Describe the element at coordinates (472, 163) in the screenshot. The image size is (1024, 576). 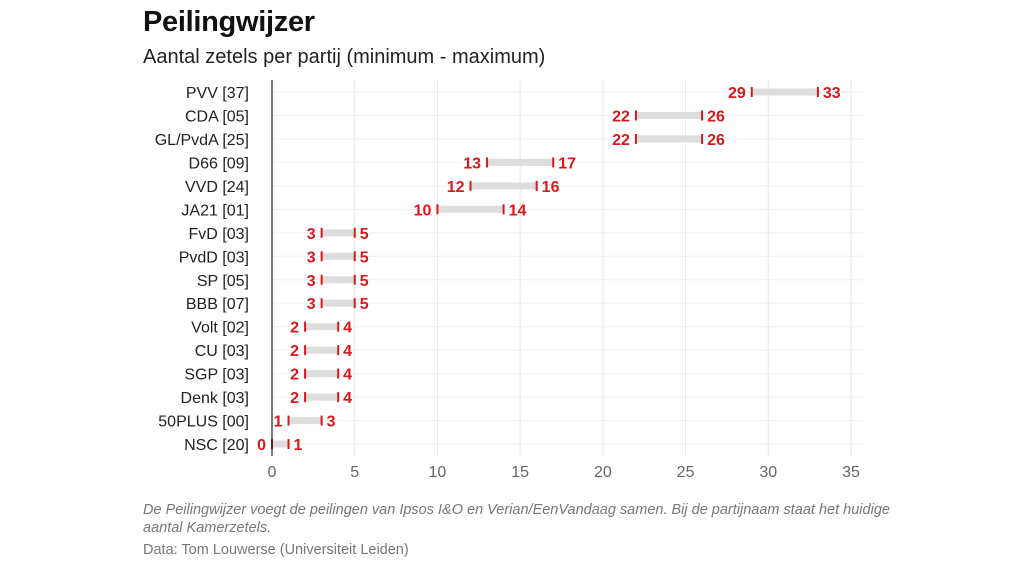
I see `min-value-label: 13` at that location.